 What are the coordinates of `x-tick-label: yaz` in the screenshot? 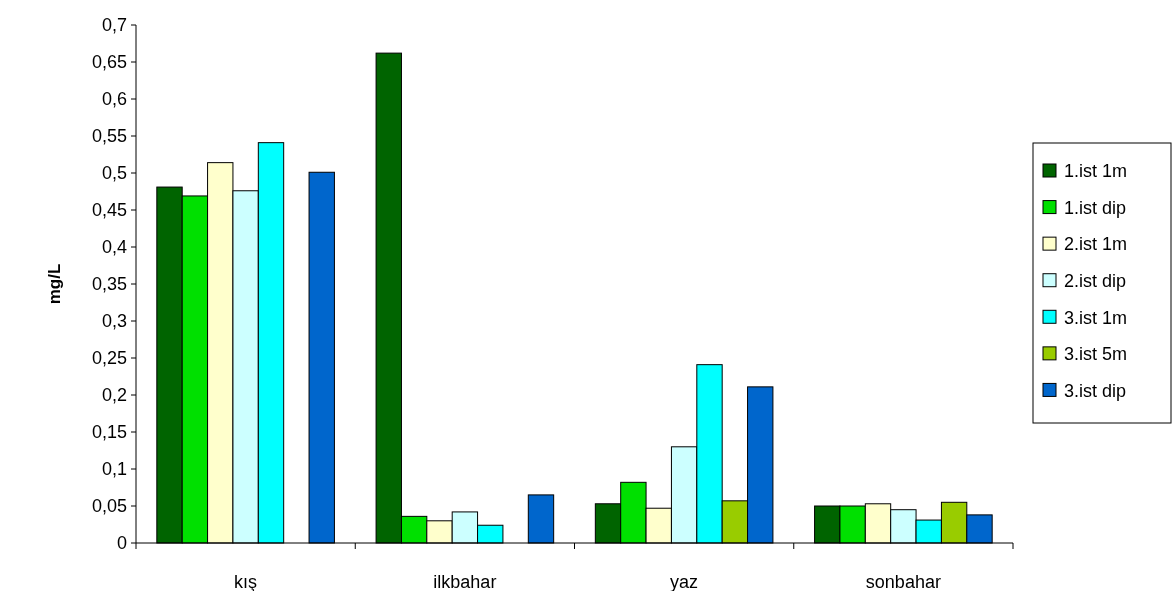 It's located at (684, 581).